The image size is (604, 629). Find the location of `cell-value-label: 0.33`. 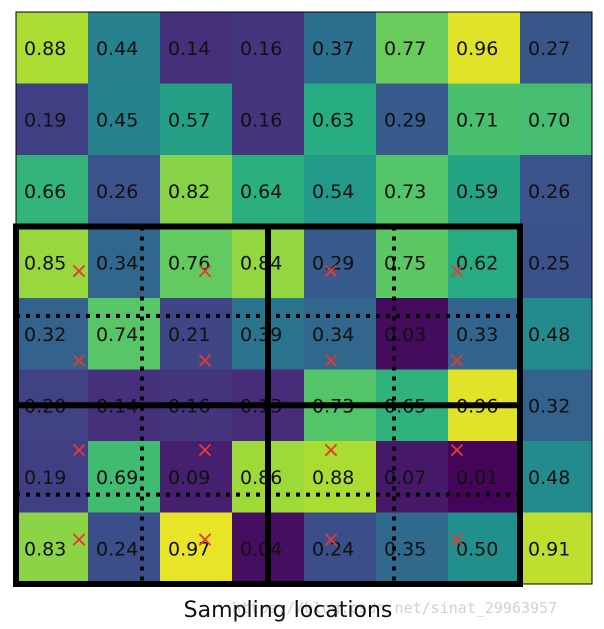

cell-value-label: 0.33 is located at coordinates (477, 335).